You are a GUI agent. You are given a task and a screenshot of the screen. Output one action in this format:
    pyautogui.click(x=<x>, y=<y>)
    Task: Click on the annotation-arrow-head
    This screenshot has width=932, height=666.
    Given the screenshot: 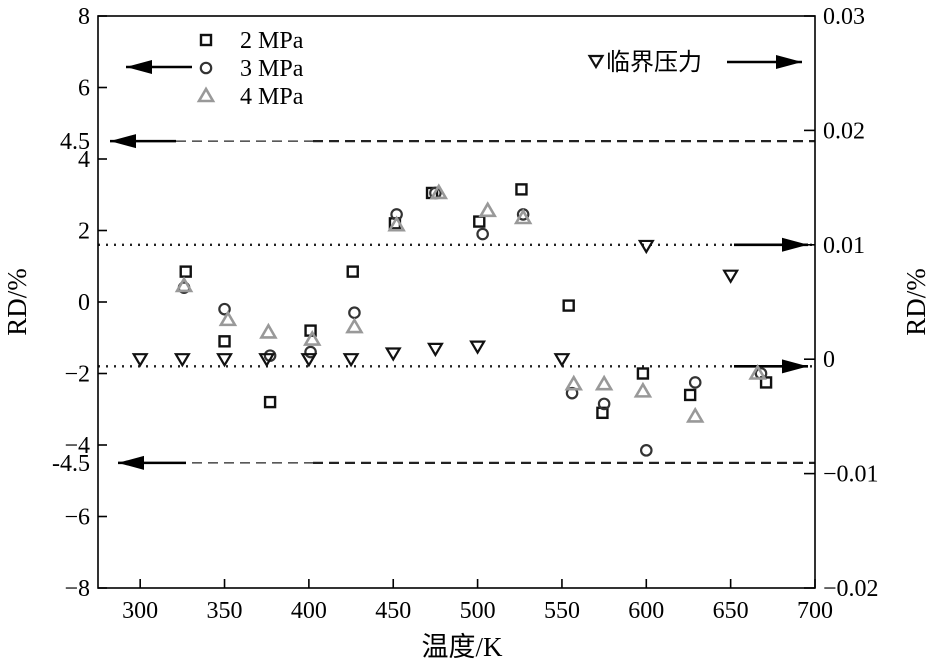 What is the action you would take?
    pyautogui.click(x=789, y=62)
    